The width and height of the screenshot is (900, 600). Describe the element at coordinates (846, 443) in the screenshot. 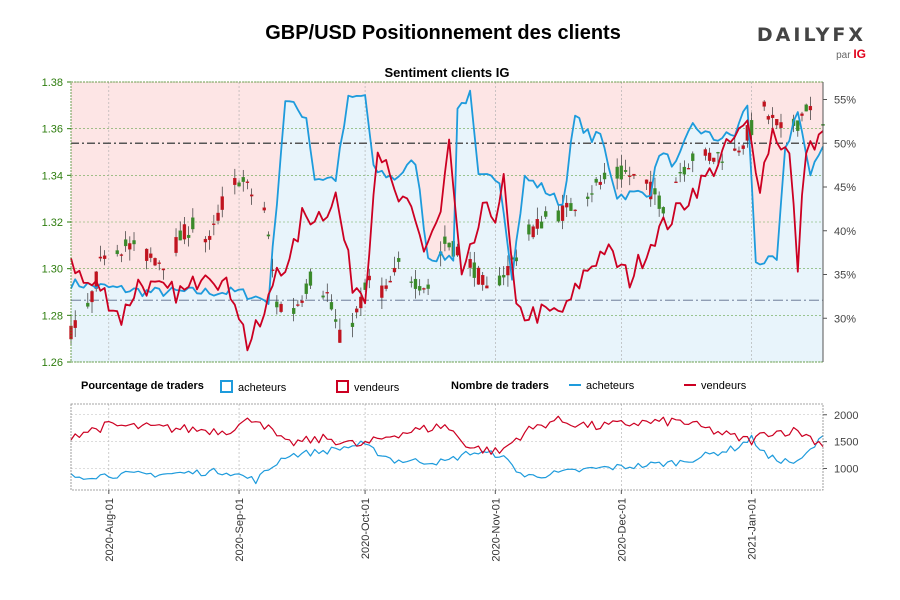

I see `count-tick-label: 1500` at that location.